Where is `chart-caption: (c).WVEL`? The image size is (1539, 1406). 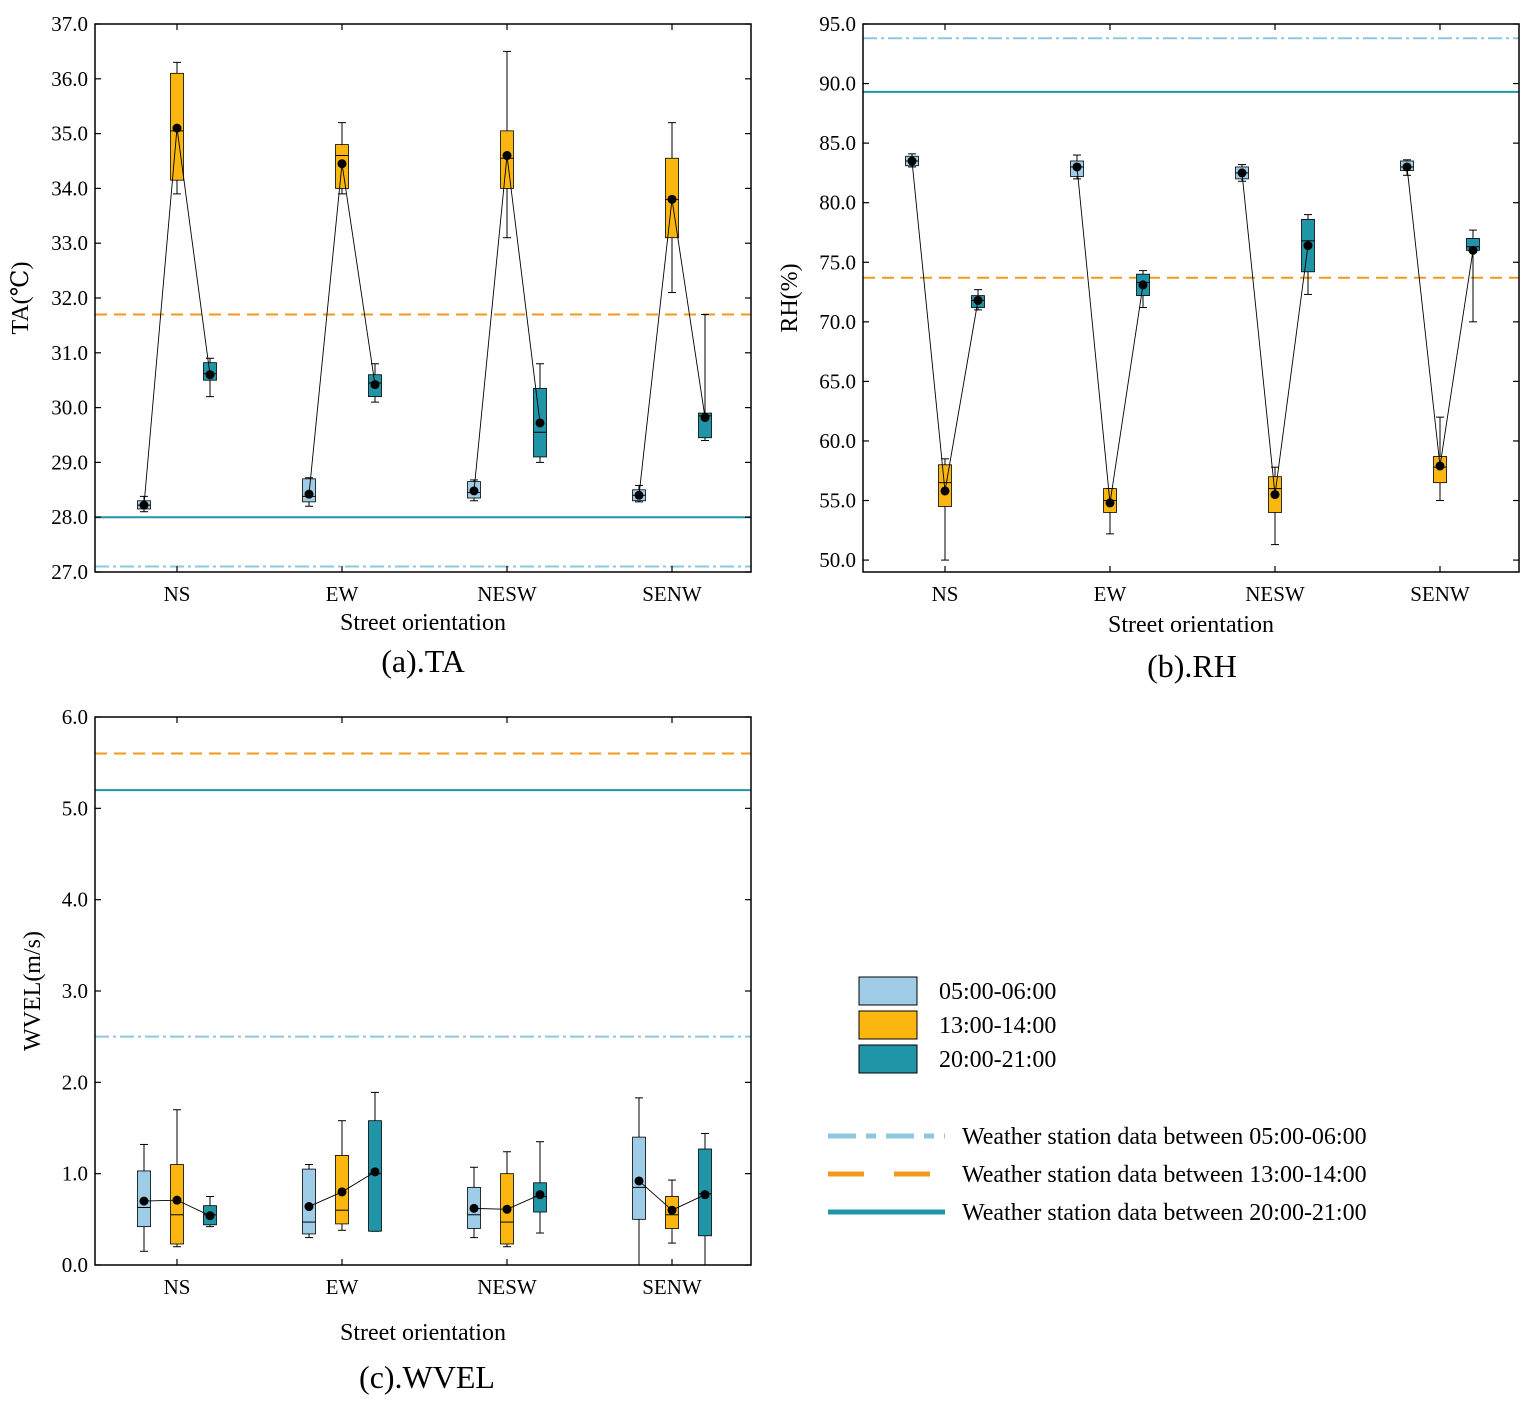 chart-caption: (c).WVEL is located at coordinates (427, 1377).